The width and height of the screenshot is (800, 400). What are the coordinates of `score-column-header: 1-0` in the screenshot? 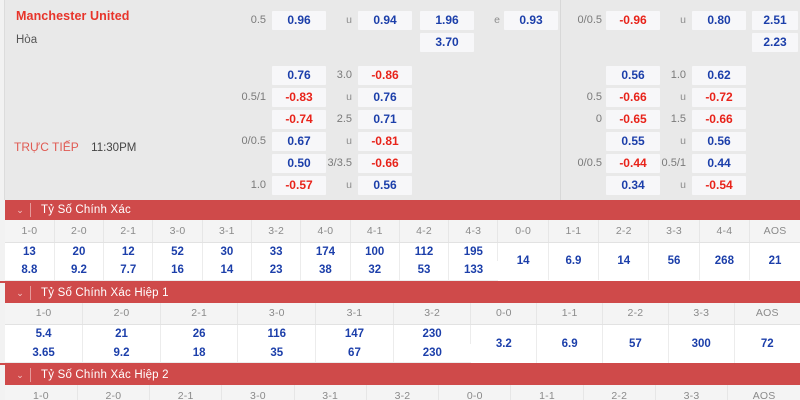 It's located at (30, 231).